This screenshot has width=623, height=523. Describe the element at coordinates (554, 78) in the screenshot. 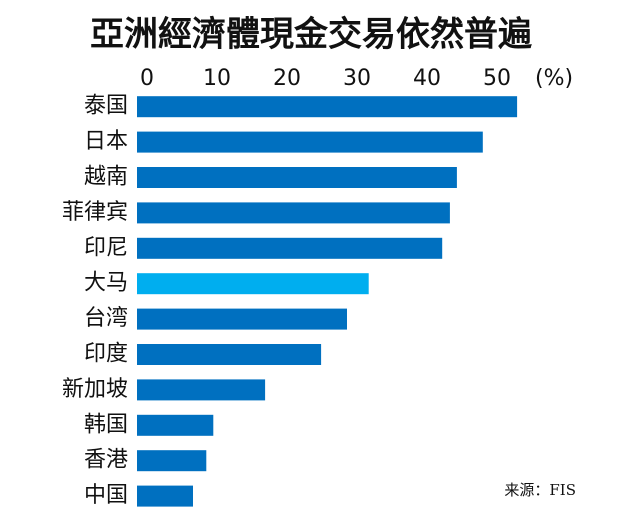

I see `x-axis-label: (%)` at that location.